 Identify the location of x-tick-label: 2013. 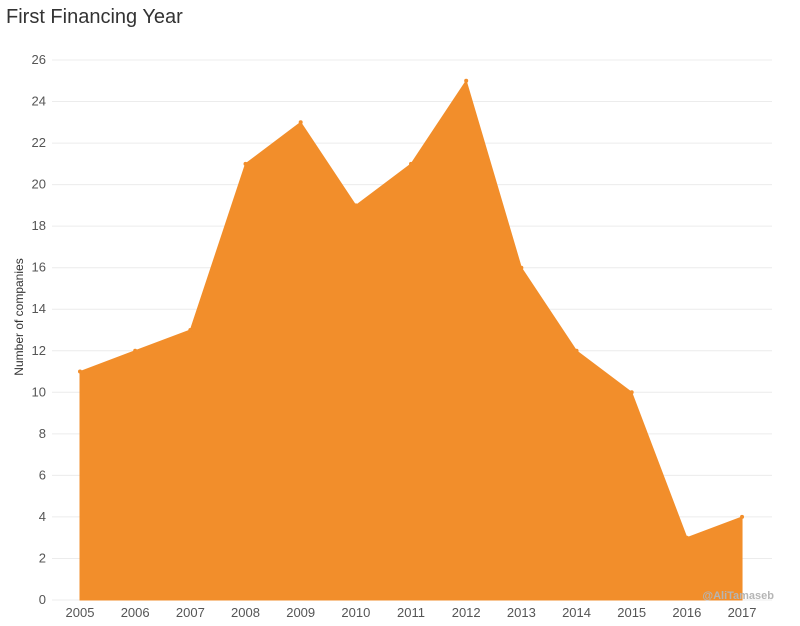
(521, 612).